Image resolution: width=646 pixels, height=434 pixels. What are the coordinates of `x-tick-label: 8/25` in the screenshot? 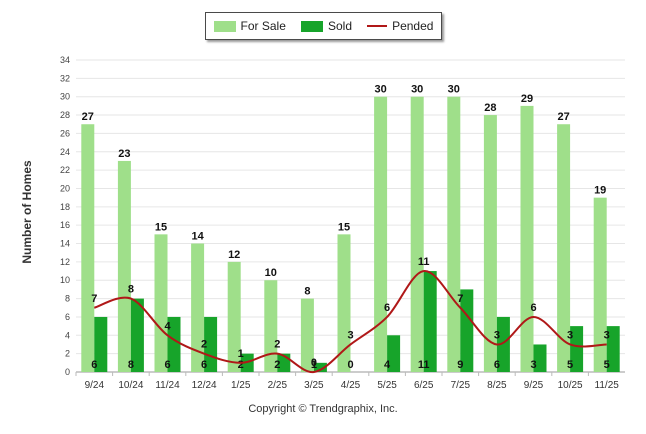 It's located at (497, 385).